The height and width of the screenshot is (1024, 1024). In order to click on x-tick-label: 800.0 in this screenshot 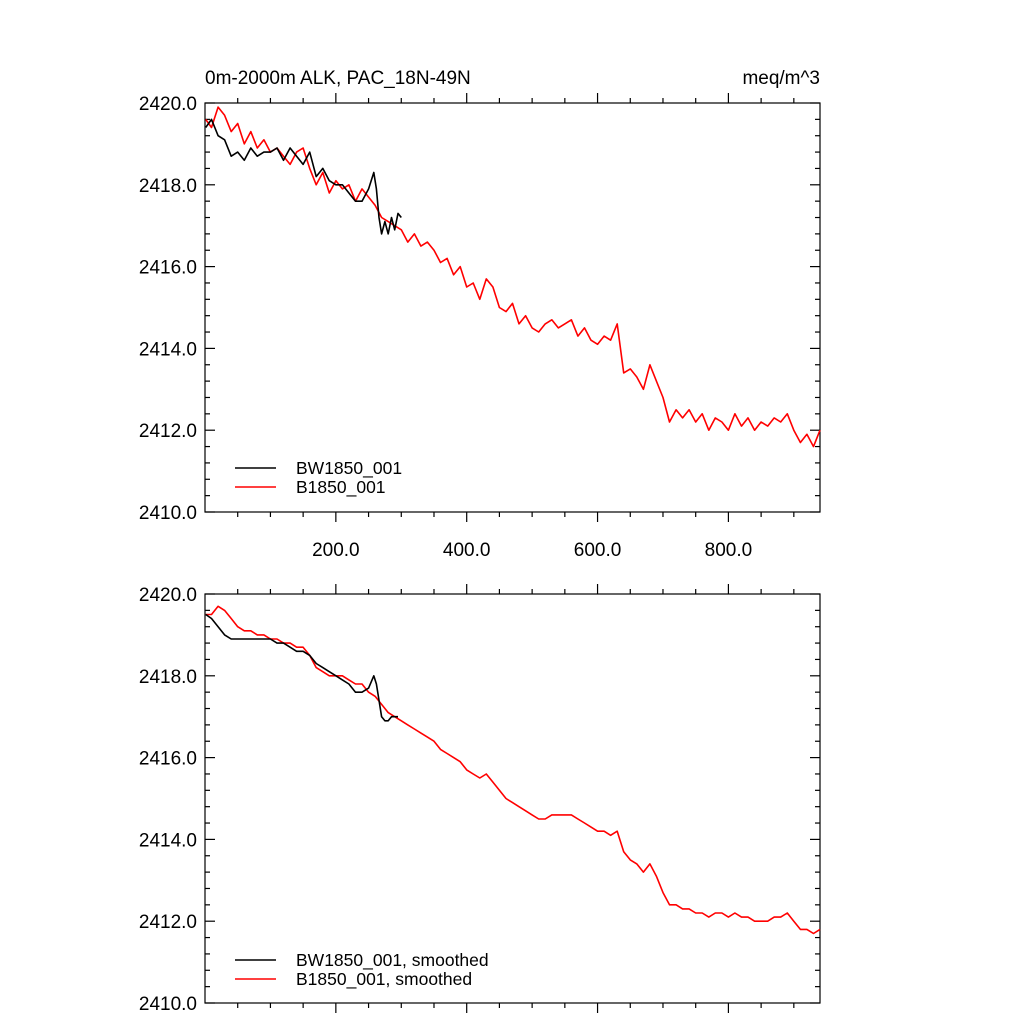, I will do `click(729, 550)`.